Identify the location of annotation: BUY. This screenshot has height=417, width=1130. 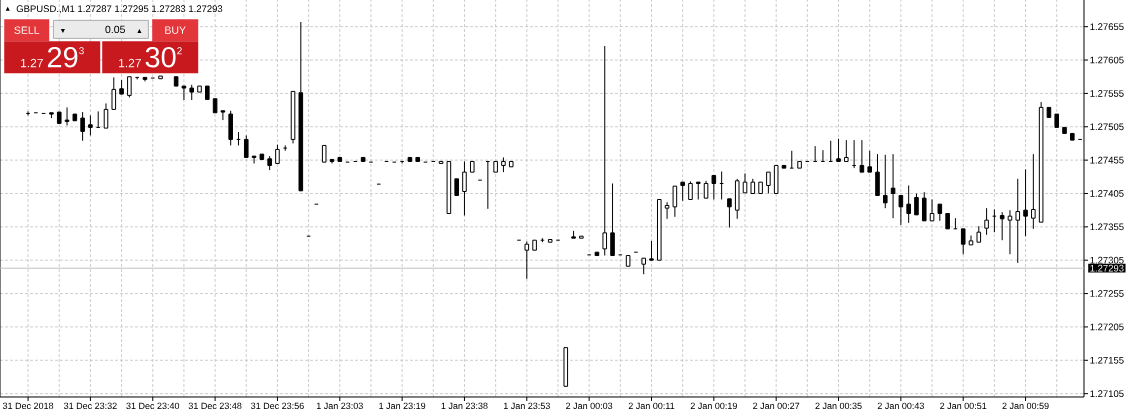
(175, 30).